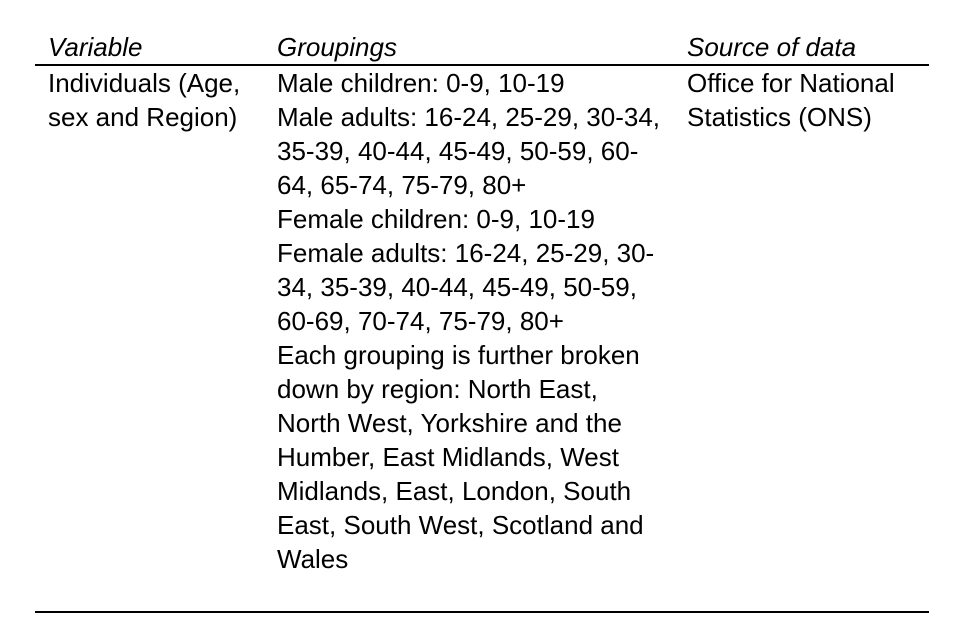 Image resolution: width=960 pixels, height=640 pixels. Describe the element at coordinates (457, 287) in the screenshot. I see `text-line: 34, 35-39, 40-44, 45-49, 50-59,` at that location.